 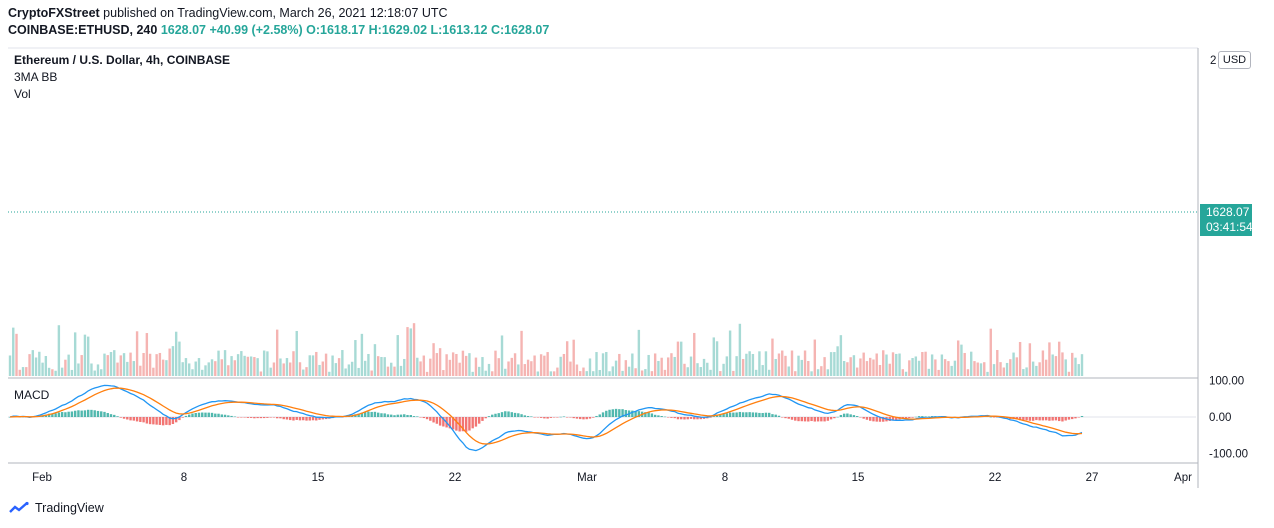 I want to click on time-axis-ticks: Feb 8 15 22 Mar 8 15 22 27 Apr, so click(x=612, y=478).